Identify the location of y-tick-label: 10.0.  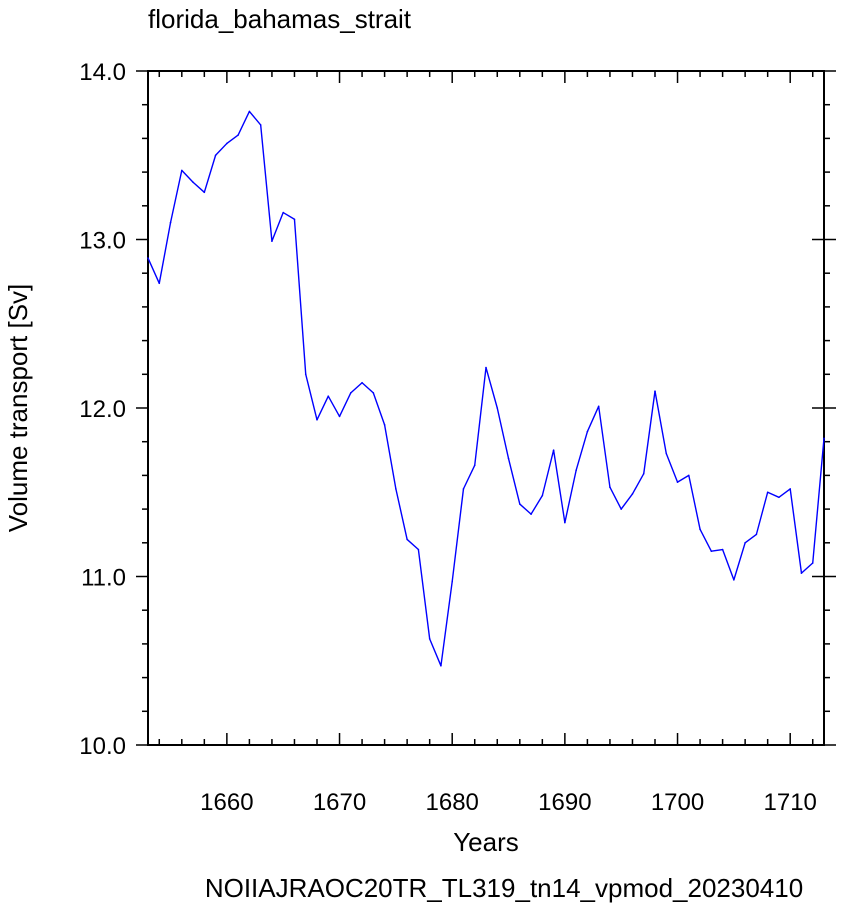
(102, 746).